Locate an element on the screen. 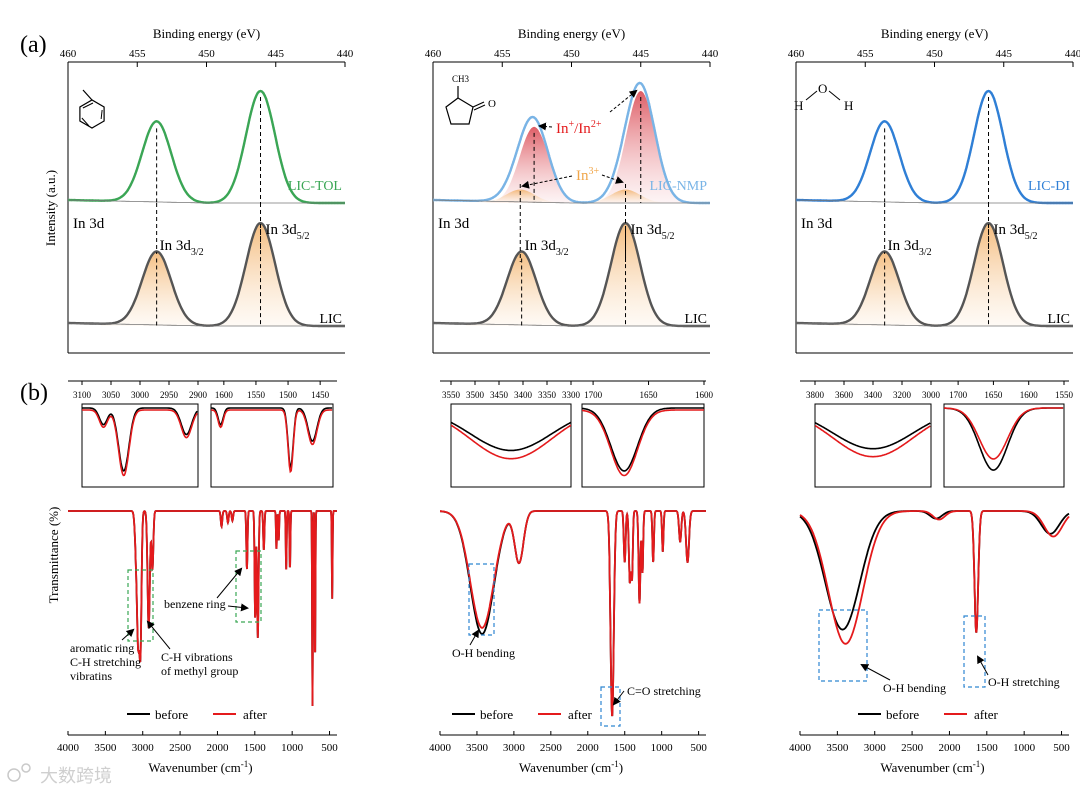 The height and width of the screenshot is (796, 1080). y-axis-title: Intensity (a.u.) is located at coordinates (50, 208).